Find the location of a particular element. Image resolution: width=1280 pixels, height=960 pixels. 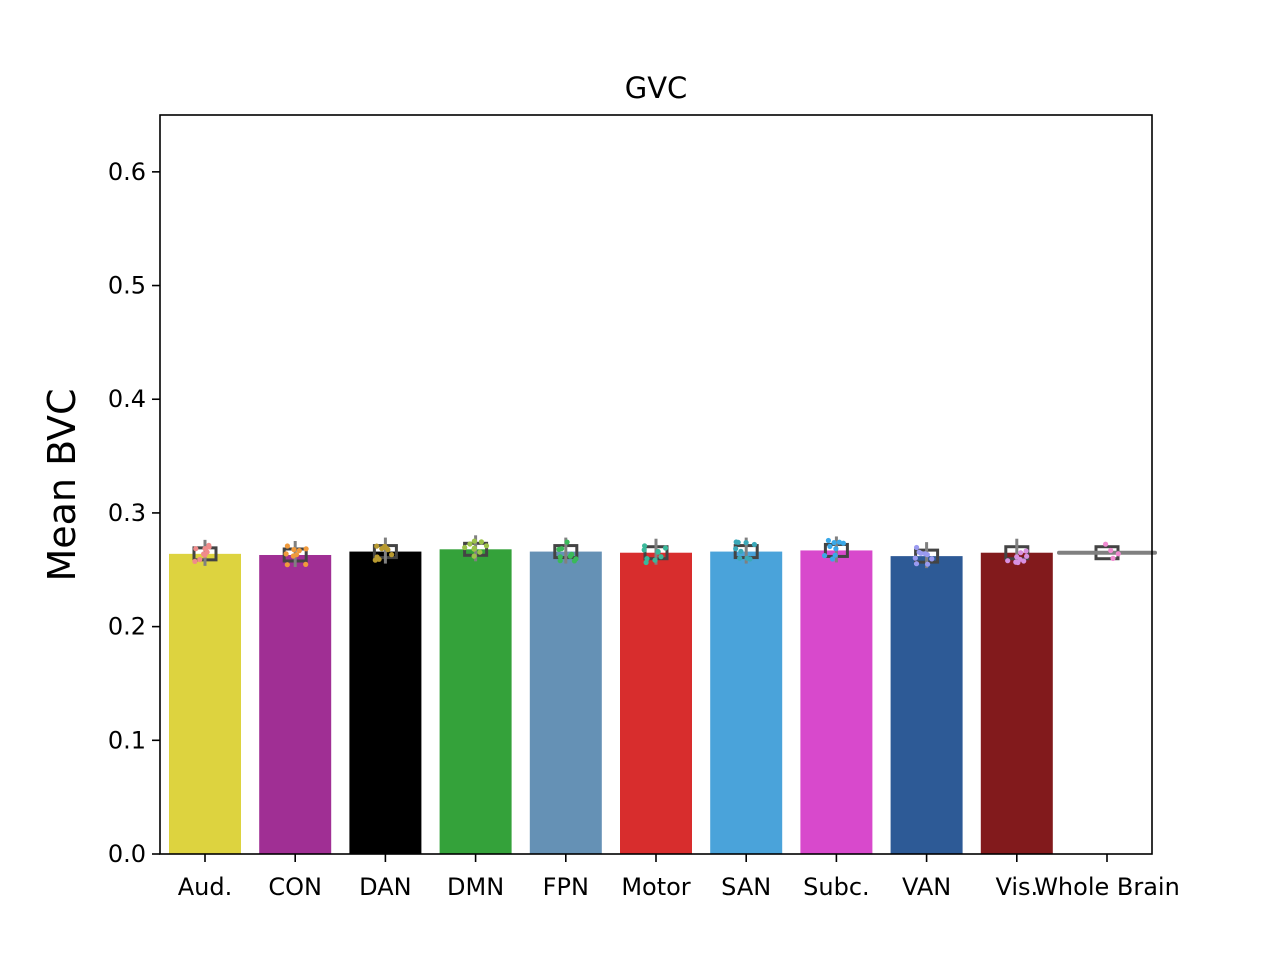

scatter-overlays is located at coordinates (674, 552).